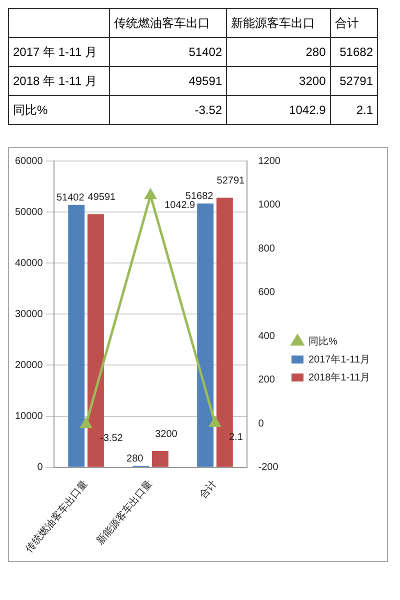 Image resolution: width=400 pixels, height=600 pixels. Describe the element at coordinates (269, 161) in the screenshot. I see `y2-tick-label: 1200` at that location.